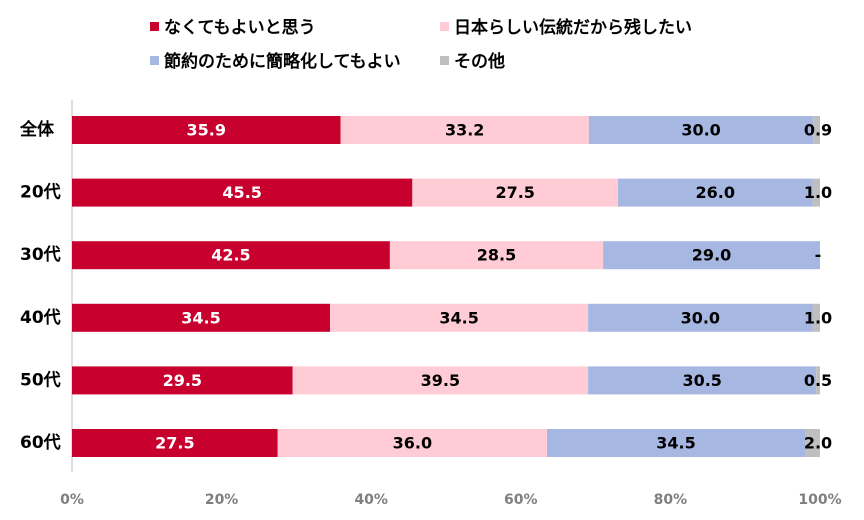 Image resolution: width=864 pixels, height=520 pixels. Describe the element at coordinates (479, 61) in the screenshot. I see `legend-label-3: その他` at that location.